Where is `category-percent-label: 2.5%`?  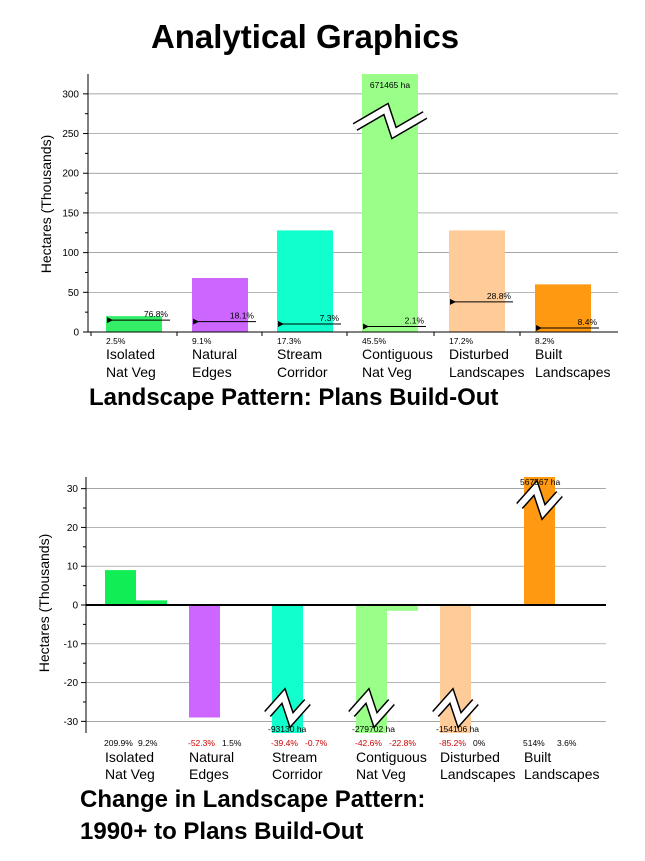 category-percent-label: 2.5% is located at coordinates (116, 341).